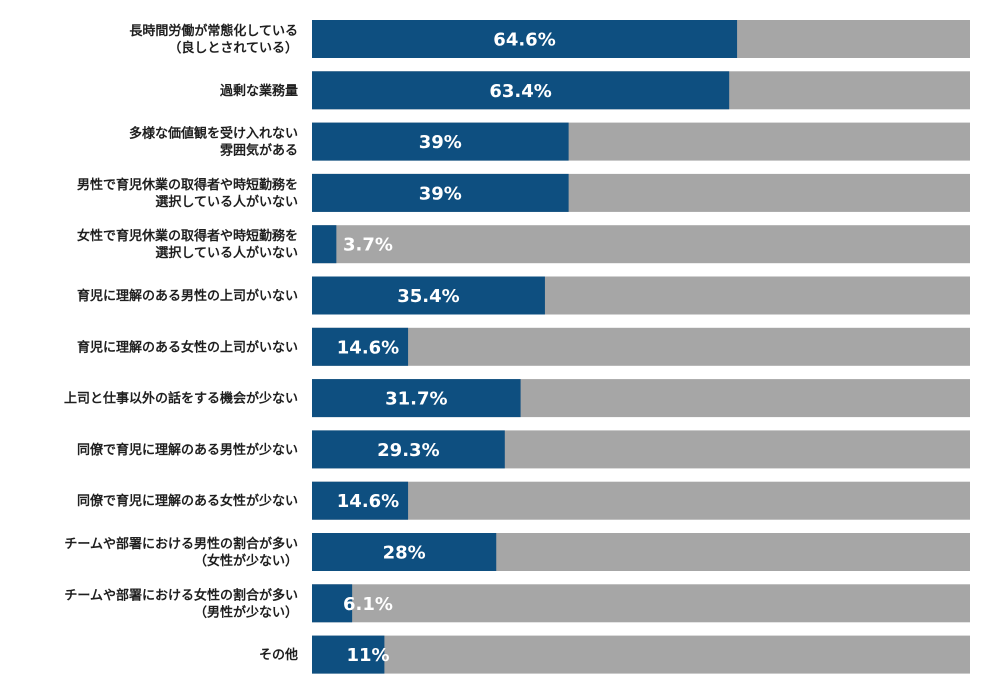 The width and height of the screenshot is (1000, 700). I want to click on category-label: チームや部署における女性の割合が多い, so click(181, 595).